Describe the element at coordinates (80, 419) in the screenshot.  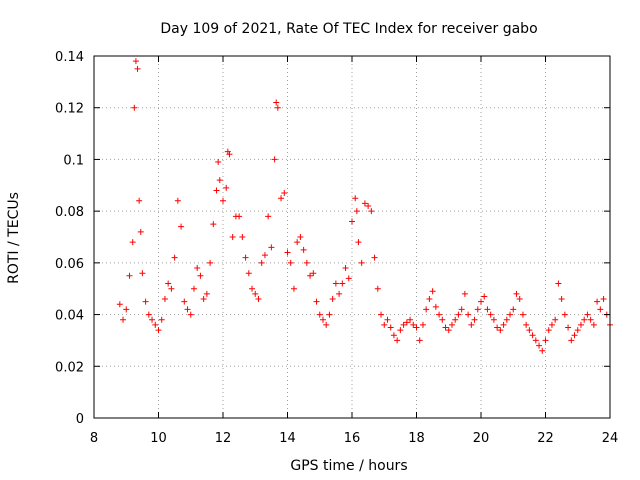
I see `y-tick-label: 0` at that location.